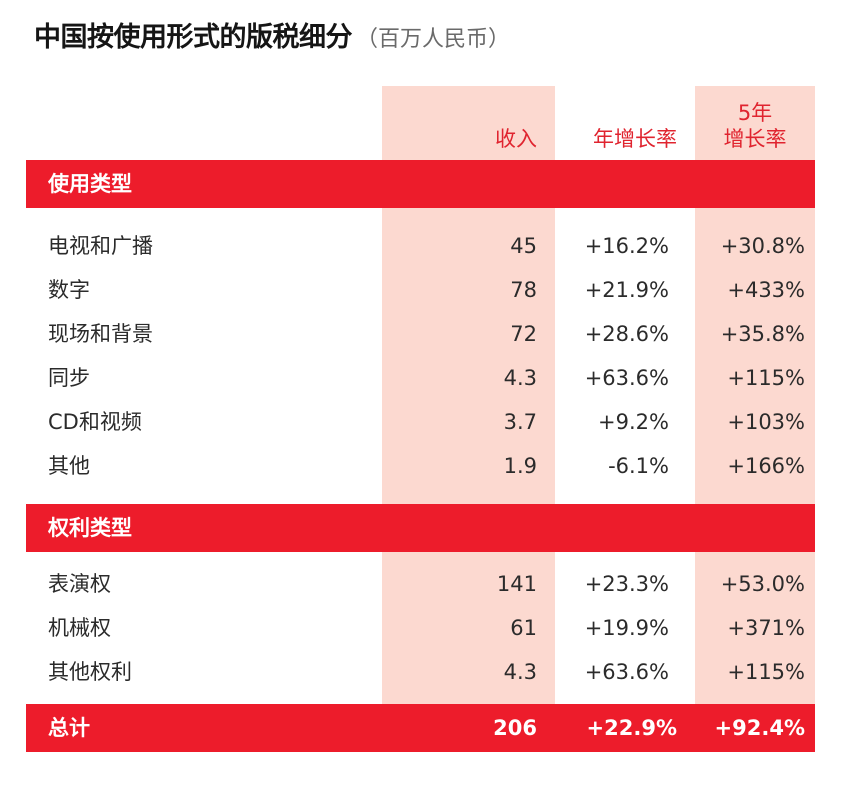 The width and height of the screenshot is (864, 800). Describe the element at coordinates (759, 728) in the screenshot. I see `total-five-year: +92.4%` at that location.